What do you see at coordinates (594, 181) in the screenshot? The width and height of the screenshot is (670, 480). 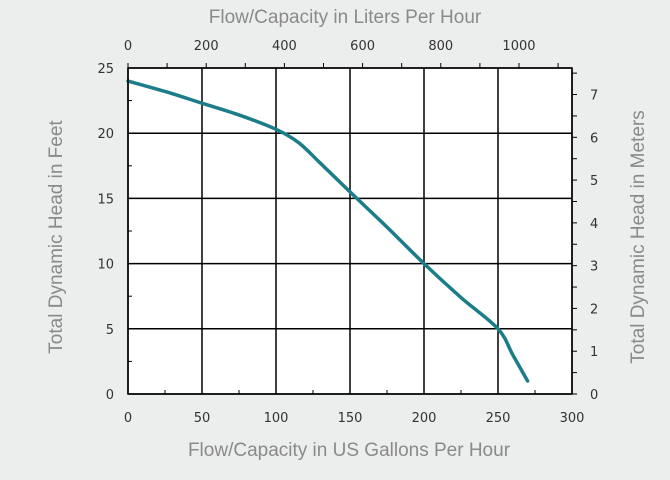 I see `y2-tick-label: 5` at bounding box center [594, 181].